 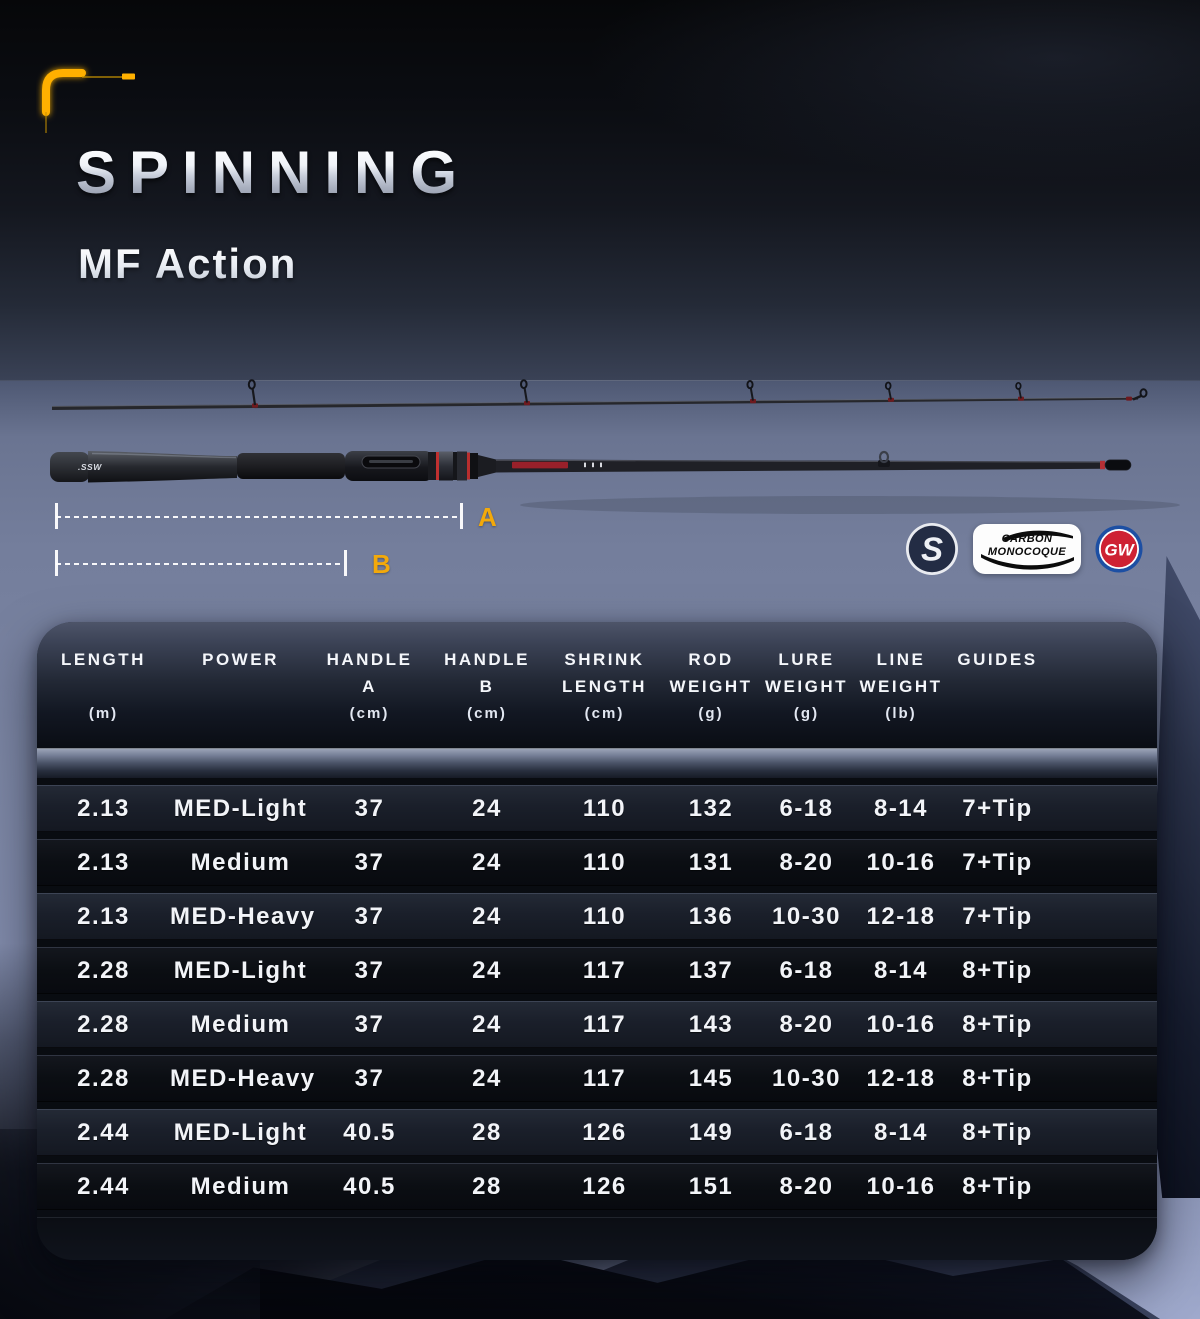 I want to click on column-header: LINE WEIGHT (lb), so click(x=901, y=697).